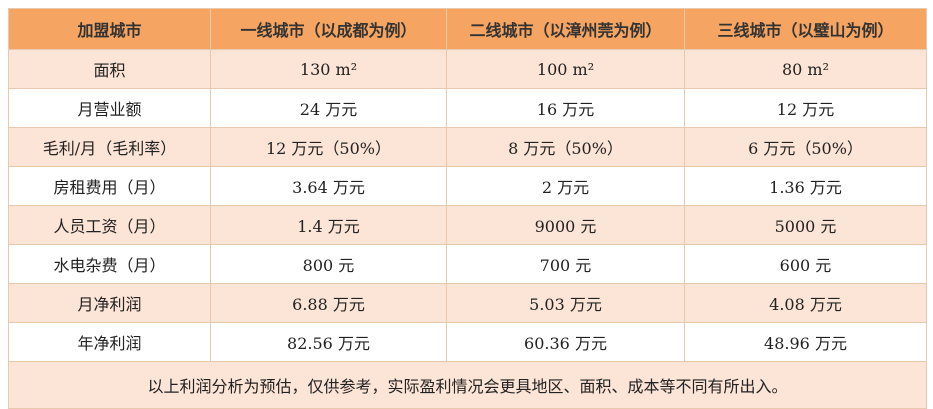 The height and width of the screenshot is (409, 933). I want to click on cell: 82.56 万元, so click(328, 342).